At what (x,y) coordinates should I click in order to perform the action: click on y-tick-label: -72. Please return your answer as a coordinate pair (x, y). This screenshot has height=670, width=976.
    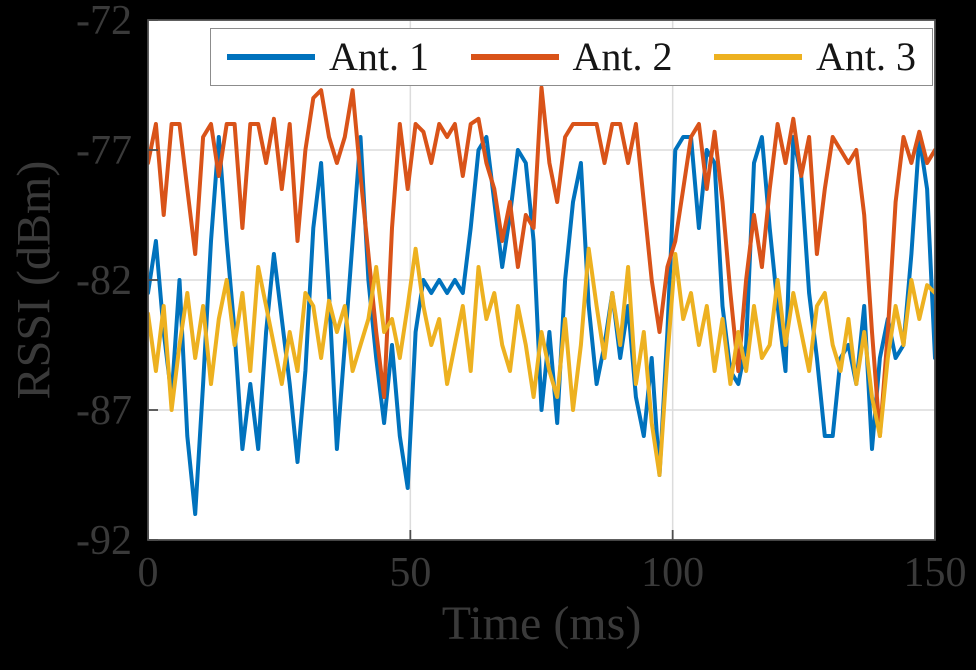
    Looking at the image, I should click on (104, 22).